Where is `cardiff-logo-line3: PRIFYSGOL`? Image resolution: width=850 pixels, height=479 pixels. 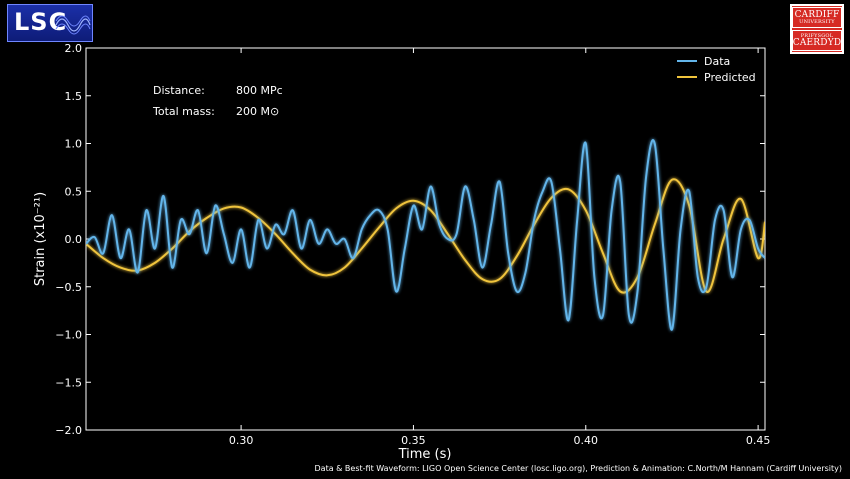 cardiff-logo-line3: PRIFYSGOL is located at coordinates (817, 35).